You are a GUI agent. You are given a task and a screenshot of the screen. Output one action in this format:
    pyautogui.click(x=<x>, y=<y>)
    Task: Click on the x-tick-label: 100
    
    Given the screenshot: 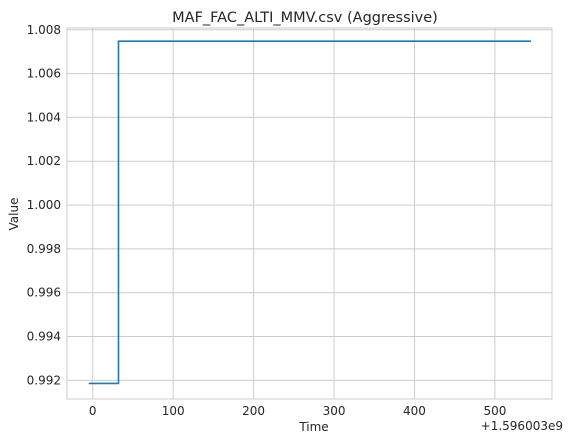 What is the action you would take?
    pyautogui.click(x=173, y=411)
    